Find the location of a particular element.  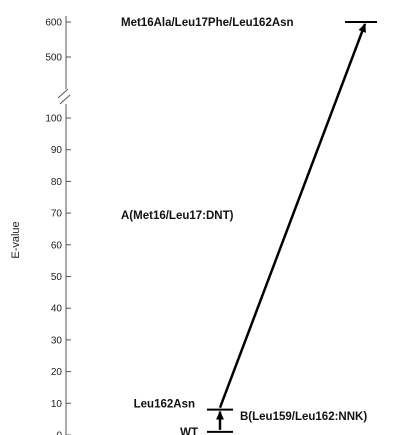

y-tick-label-90: 90 is located at coordinates (57, 150).